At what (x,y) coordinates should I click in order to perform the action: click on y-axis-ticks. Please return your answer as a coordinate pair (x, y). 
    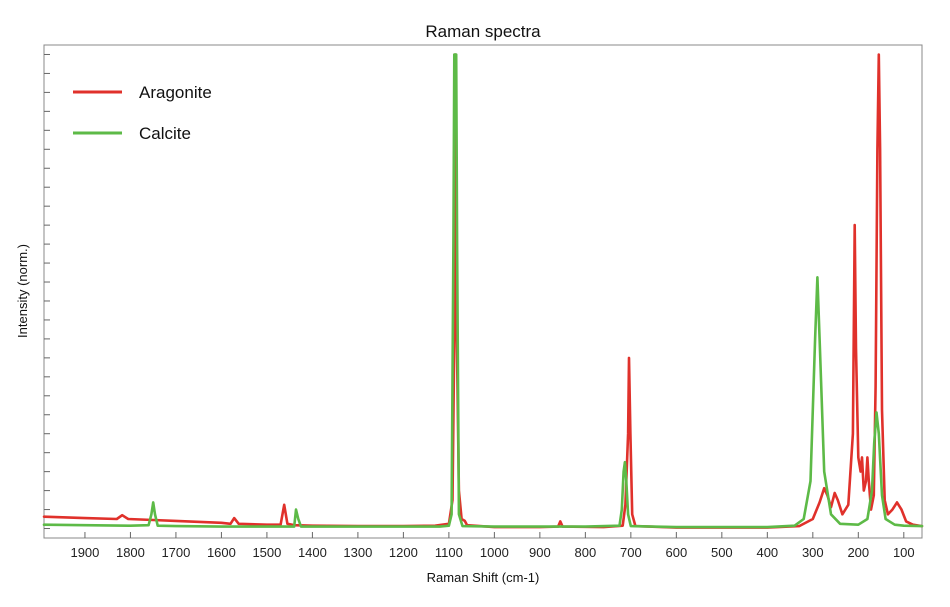
    Looking at the image, I should click on (47, 291).